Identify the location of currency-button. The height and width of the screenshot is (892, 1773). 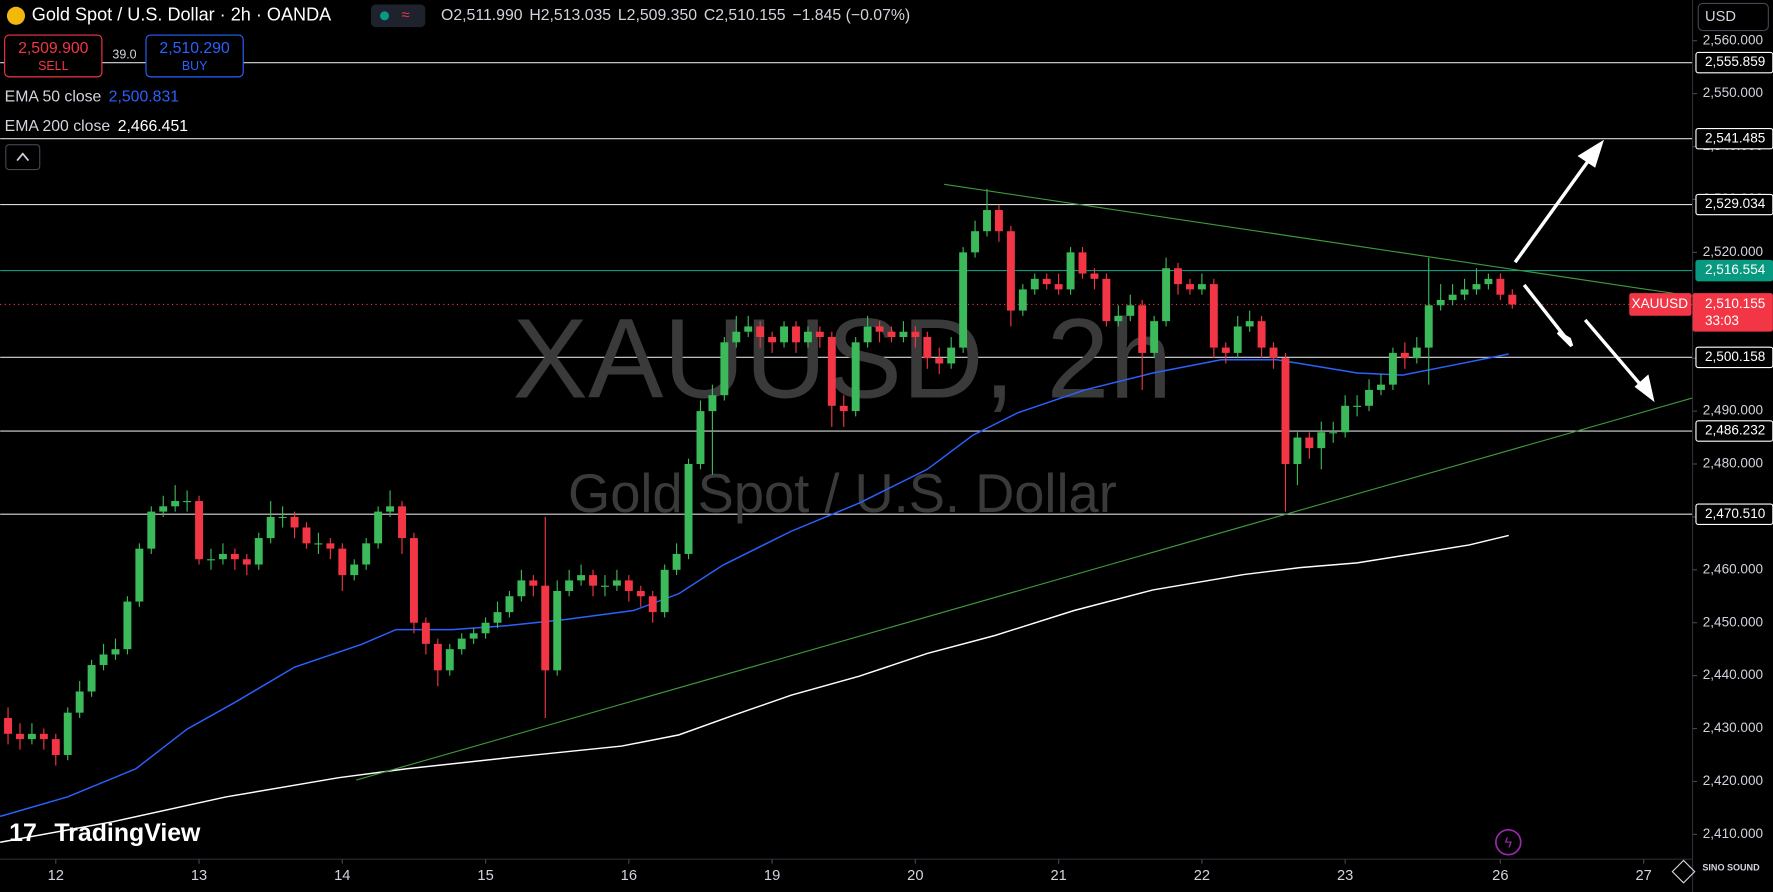
(1733, 17).